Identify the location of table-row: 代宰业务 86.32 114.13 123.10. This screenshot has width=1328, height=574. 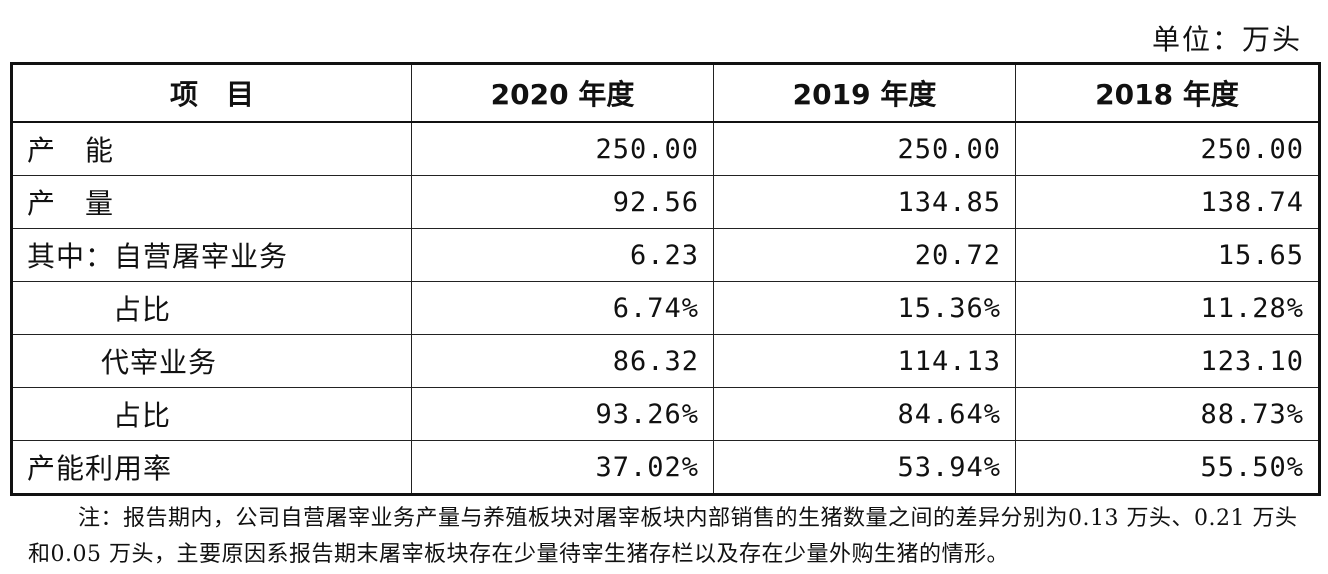
(665, 361).